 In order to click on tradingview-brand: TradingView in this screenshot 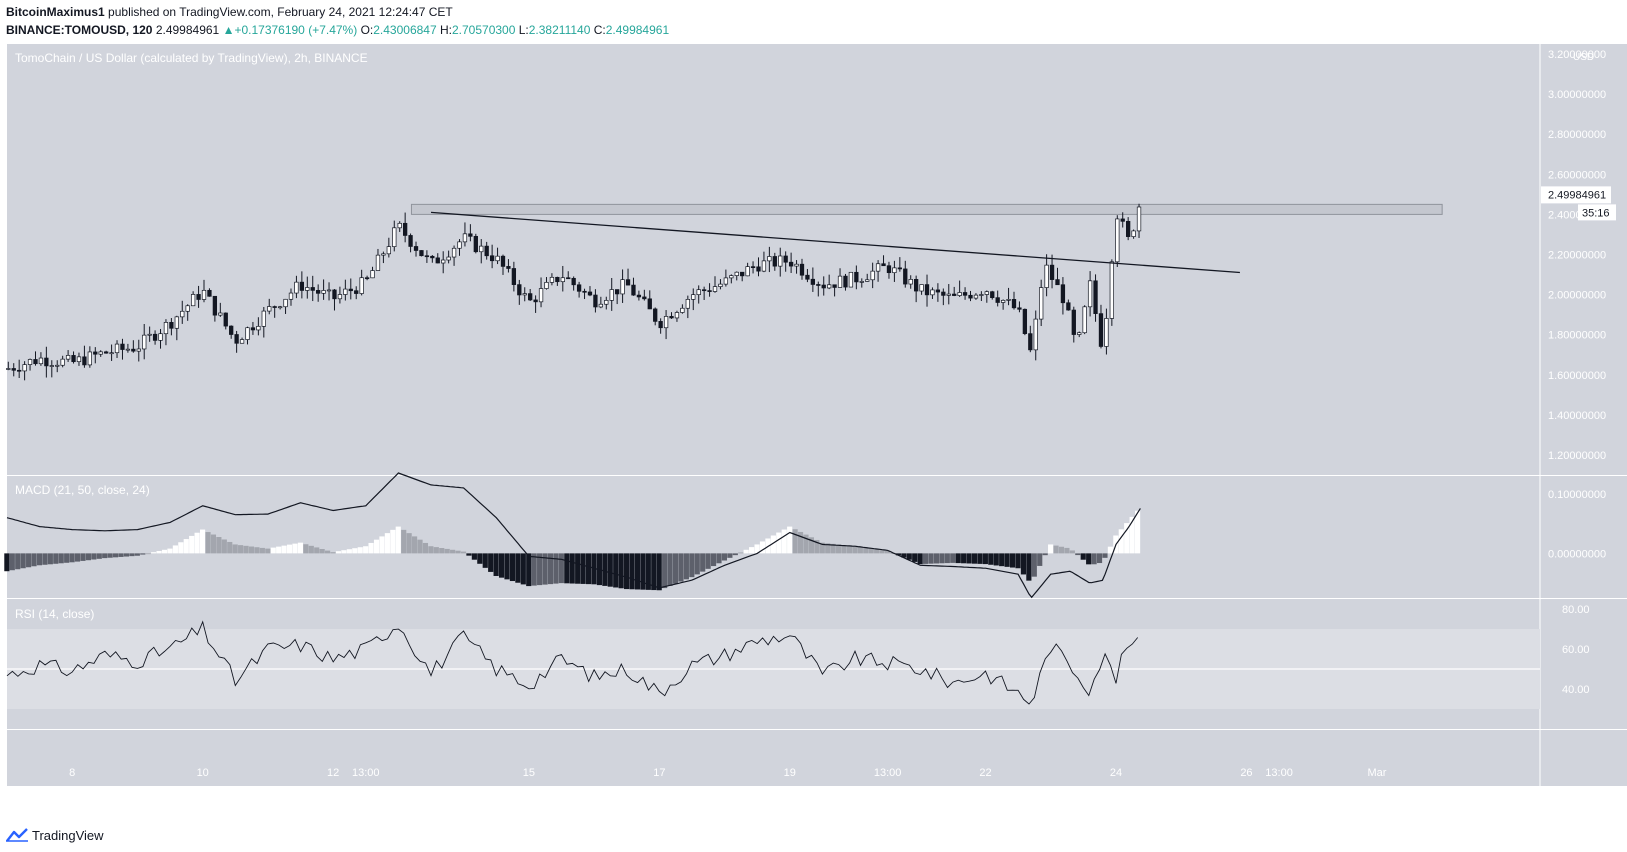, I will do `click(68, 835)`.